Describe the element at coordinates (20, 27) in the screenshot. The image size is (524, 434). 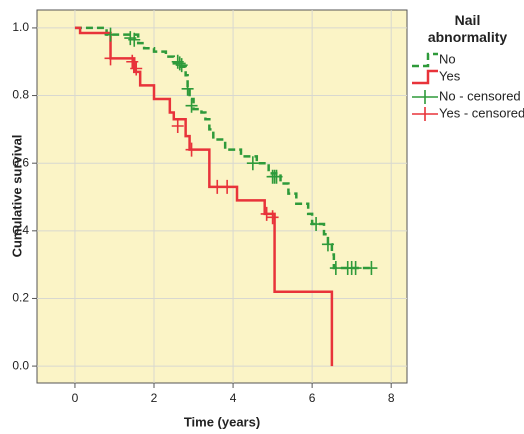
I see `y-tick-label: 1.0` at that location.